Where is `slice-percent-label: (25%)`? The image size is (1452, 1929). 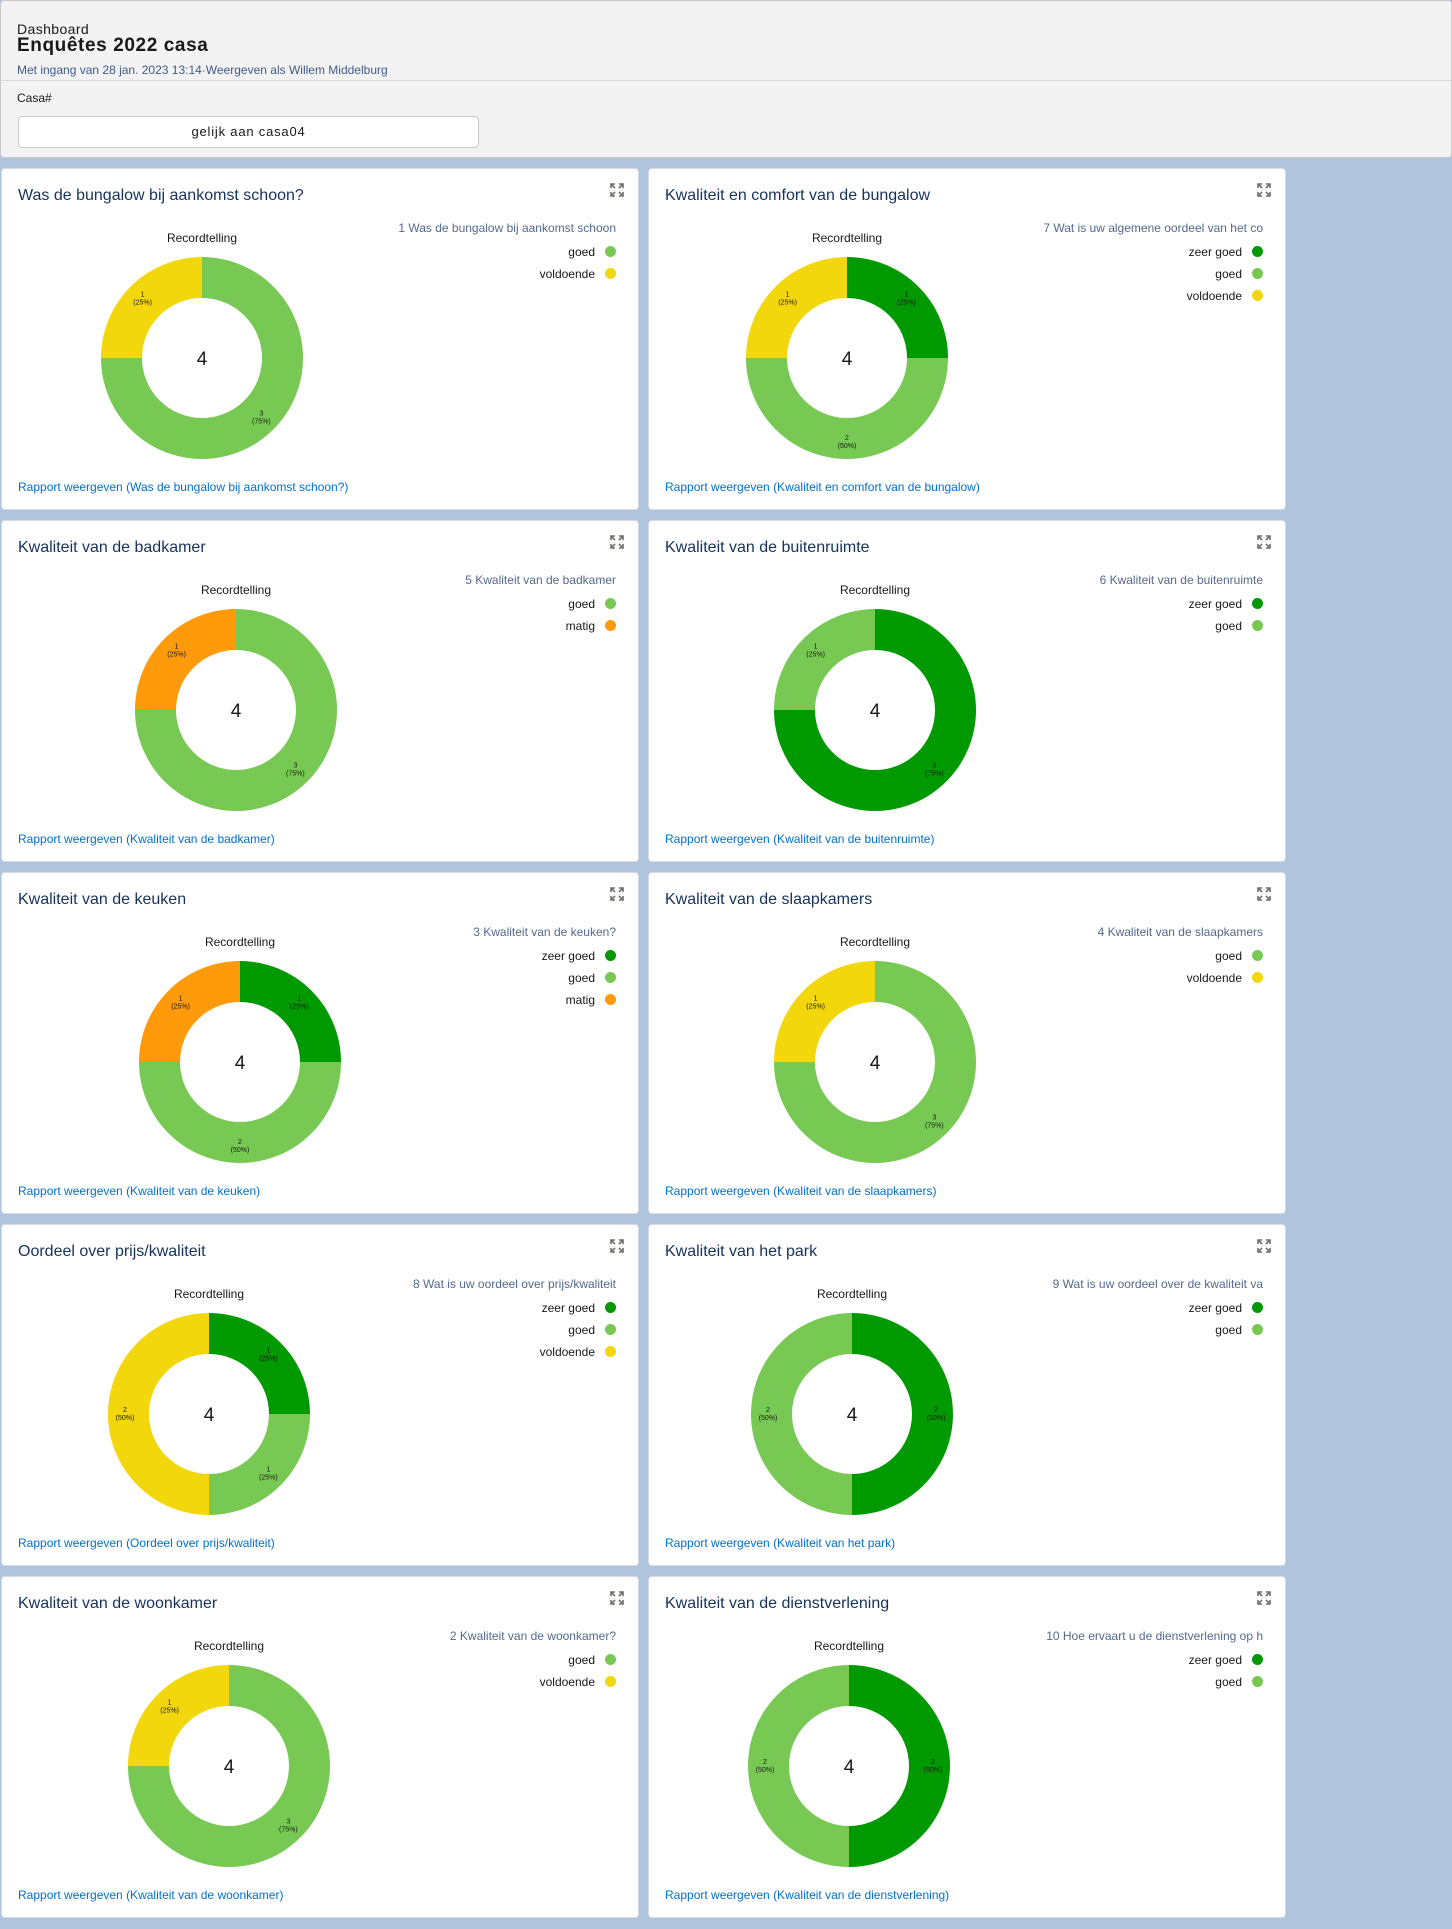 slice-percent-label: (25%) is located at coordinates (176, 655).